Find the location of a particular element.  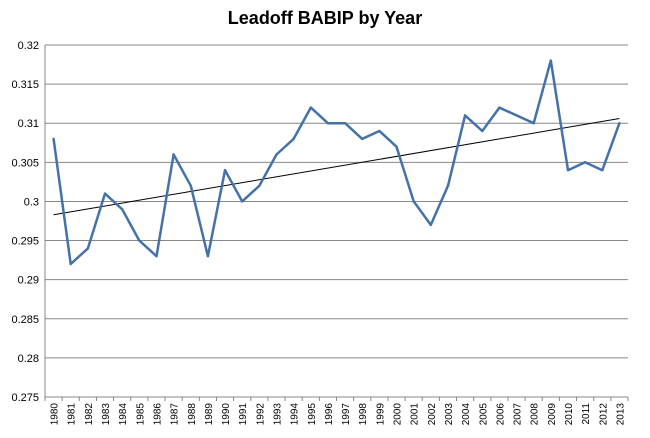

x-tick-label: 1995 is located at coordinates (312, 414).